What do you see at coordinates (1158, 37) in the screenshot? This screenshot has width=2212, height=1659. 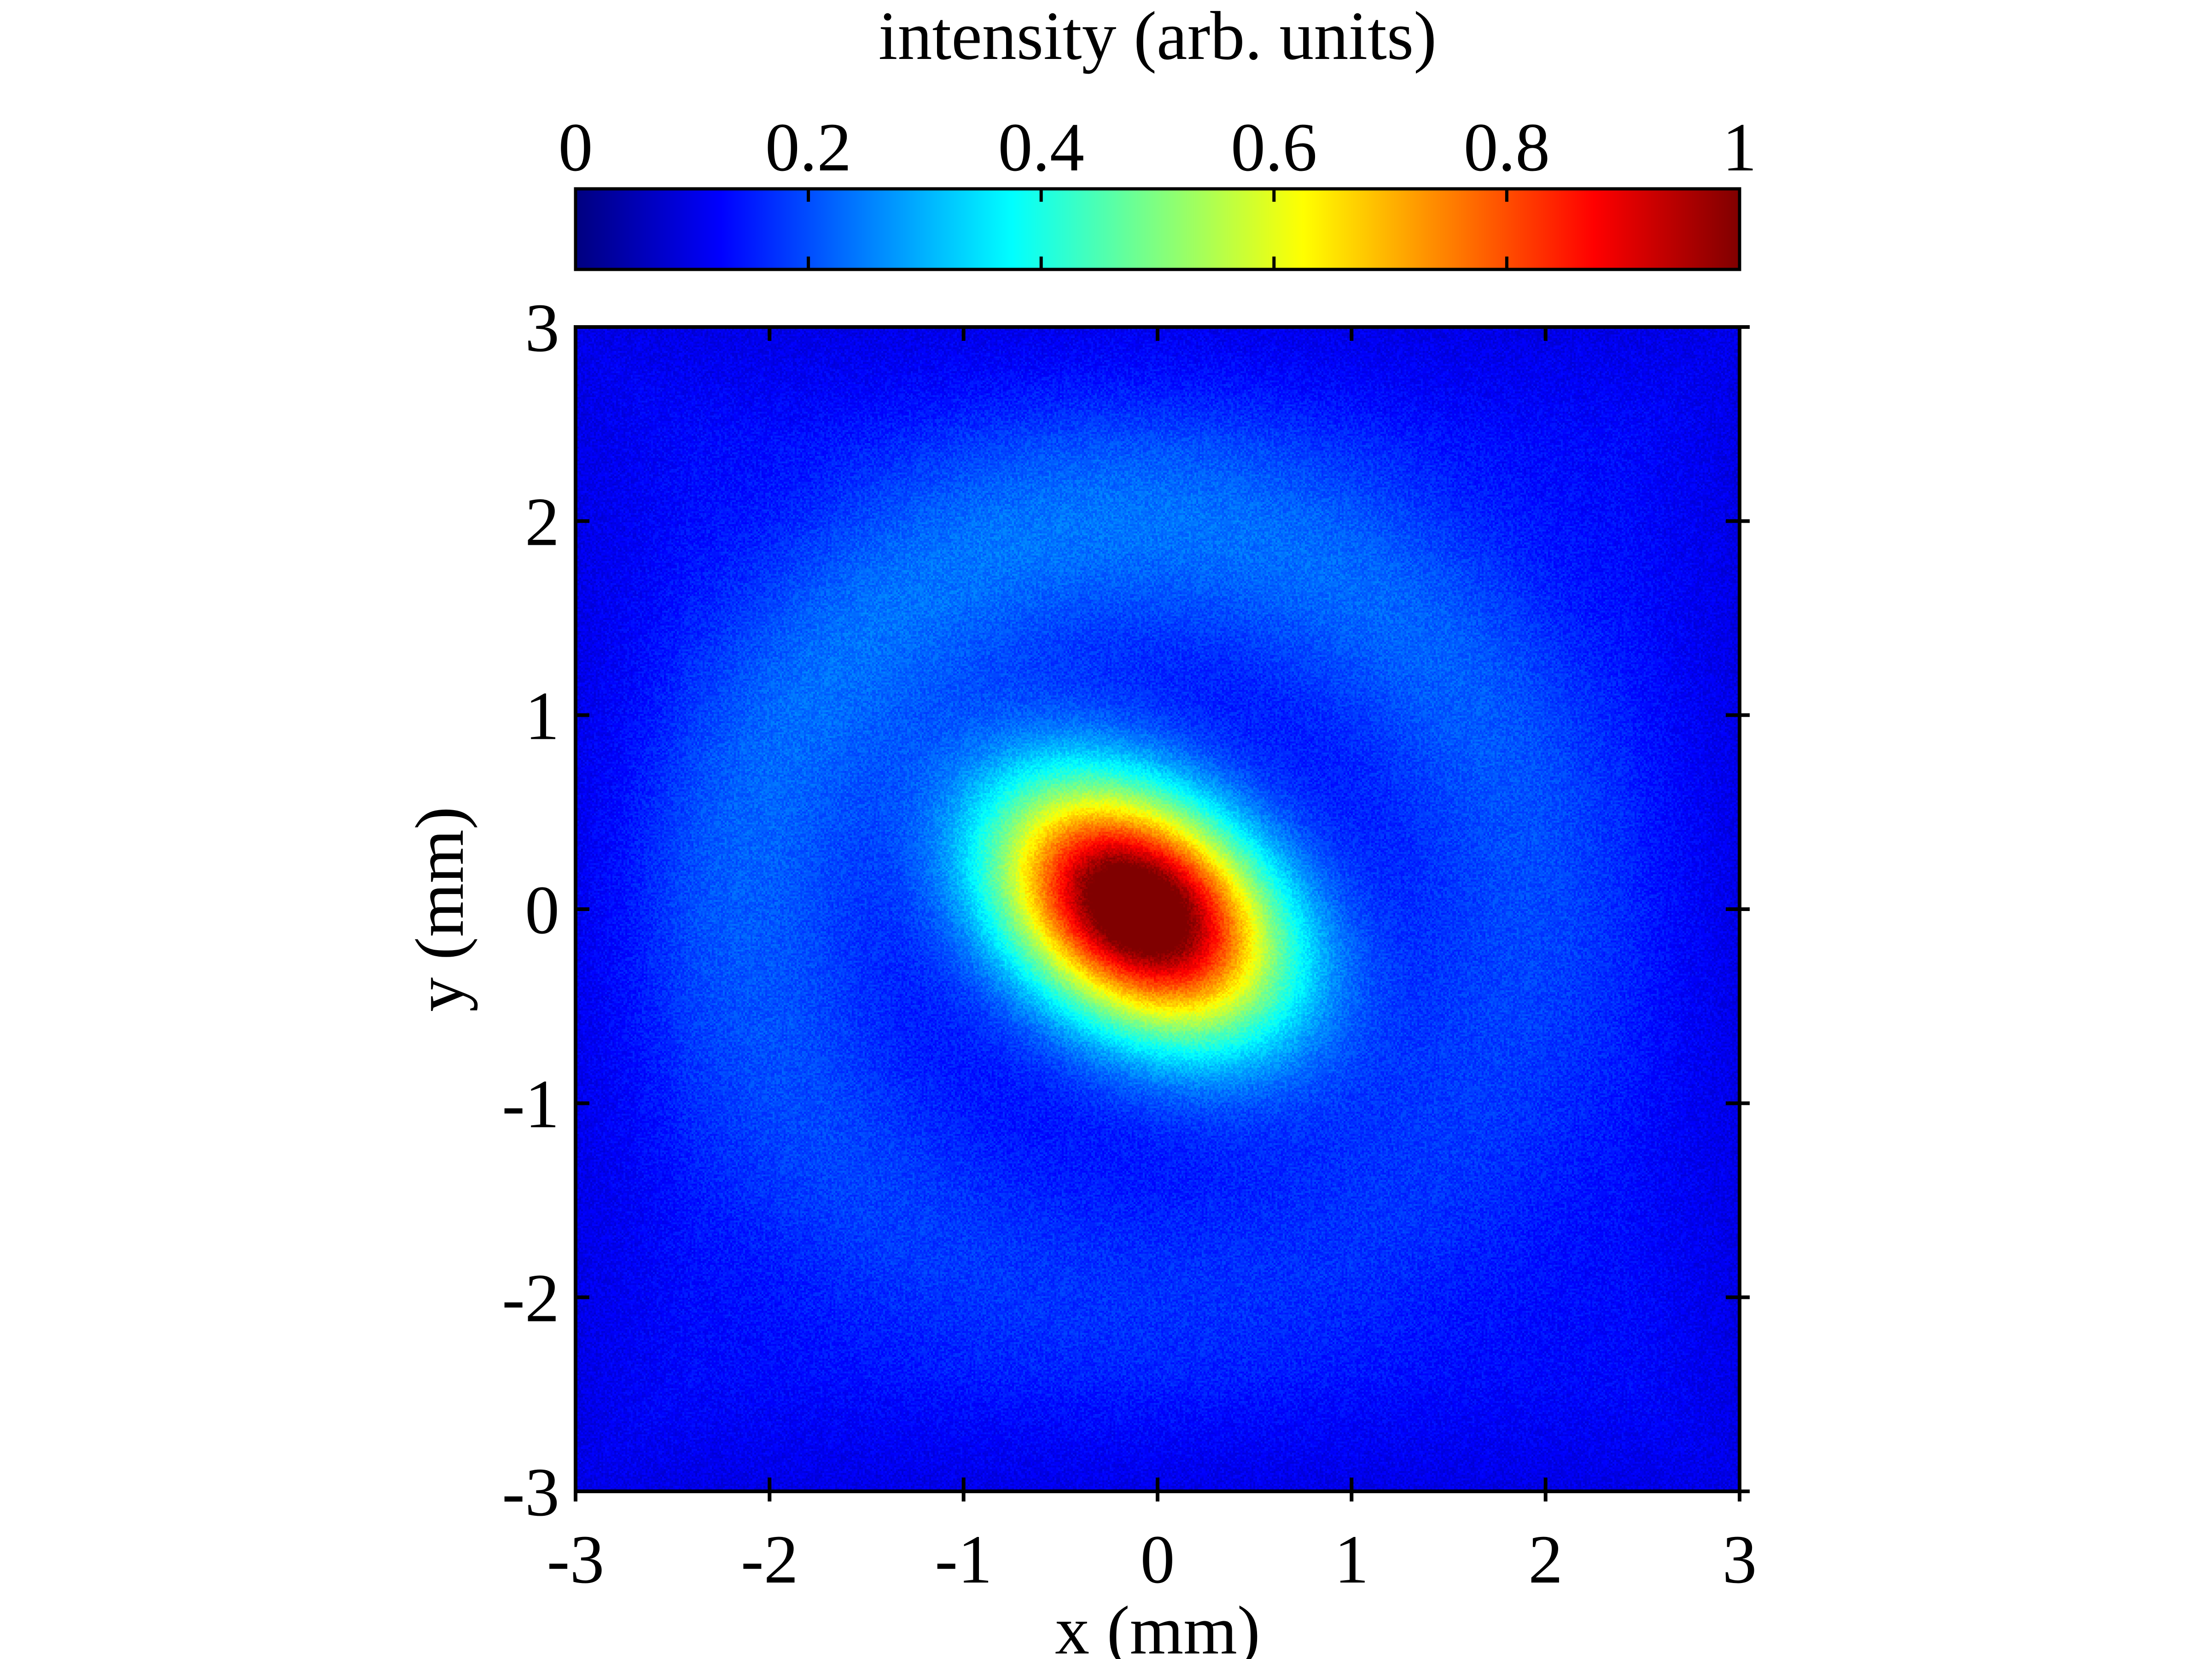 I see `colorbar-label: intensity (arb. units)` at bounding box center [1158, 37].